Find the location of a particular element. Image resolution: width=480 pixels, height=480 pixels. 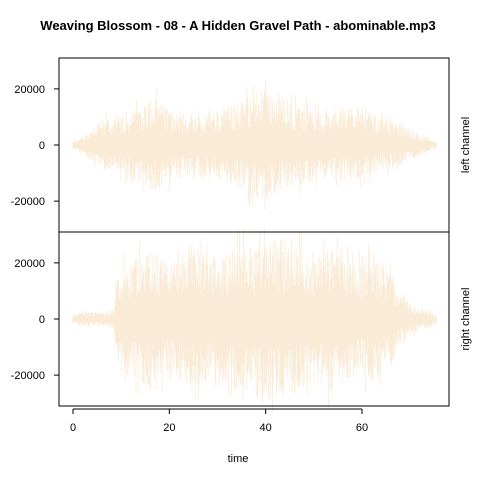

left-y-tick-label: -20000 is located at coordinates (28, 202).